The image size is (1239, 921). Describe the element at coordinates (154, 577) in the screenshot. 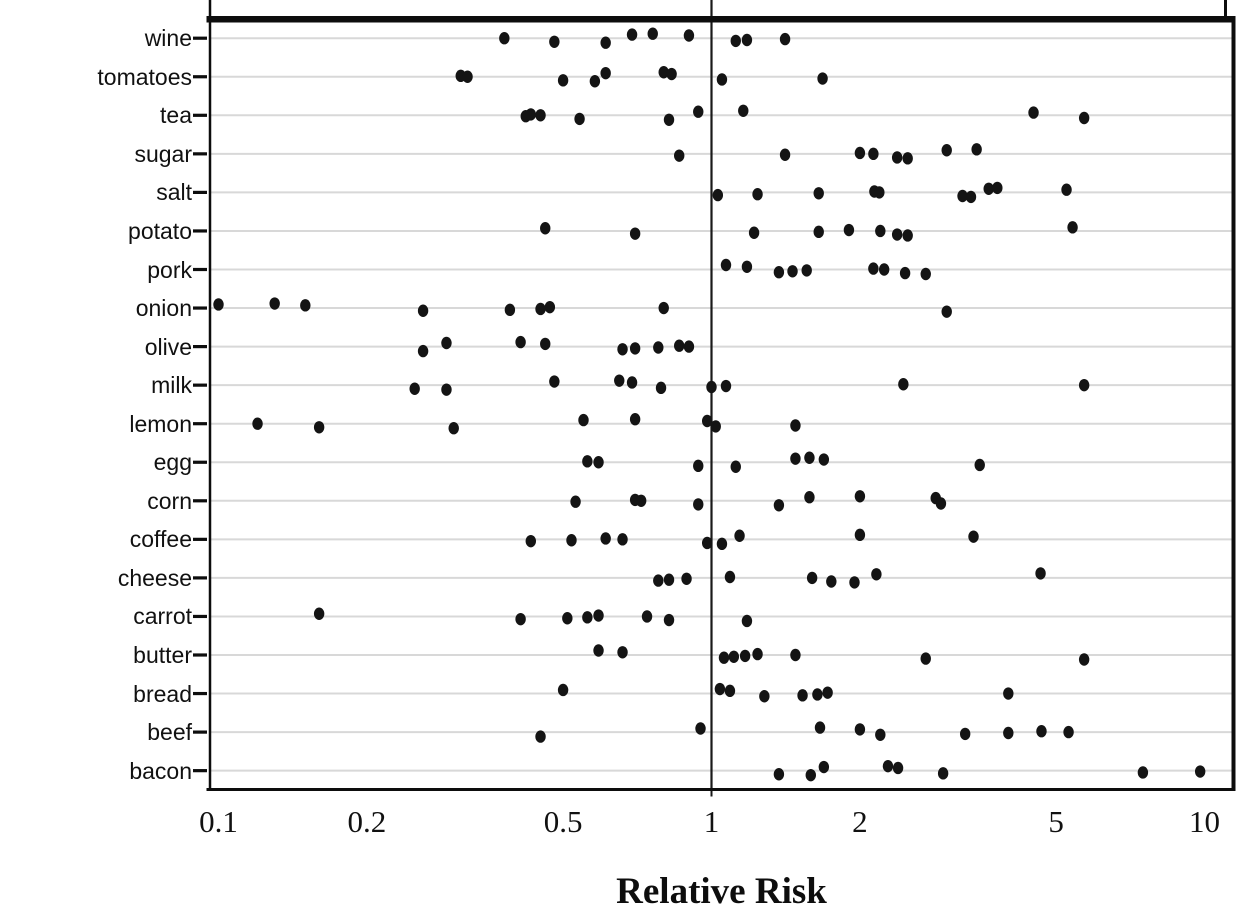

I see `category-label-cheese: cheese` at that location.